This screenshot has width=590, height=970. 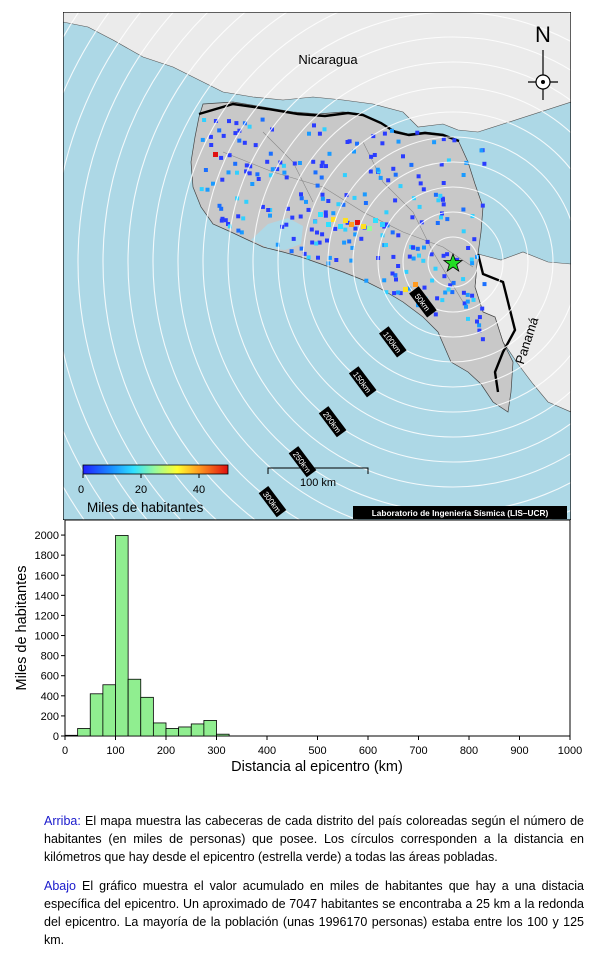 What do you see at coordinates (47, 556) in the screenshot?
I see `y-tick-label: 1800` at bounding box center [47, 556].